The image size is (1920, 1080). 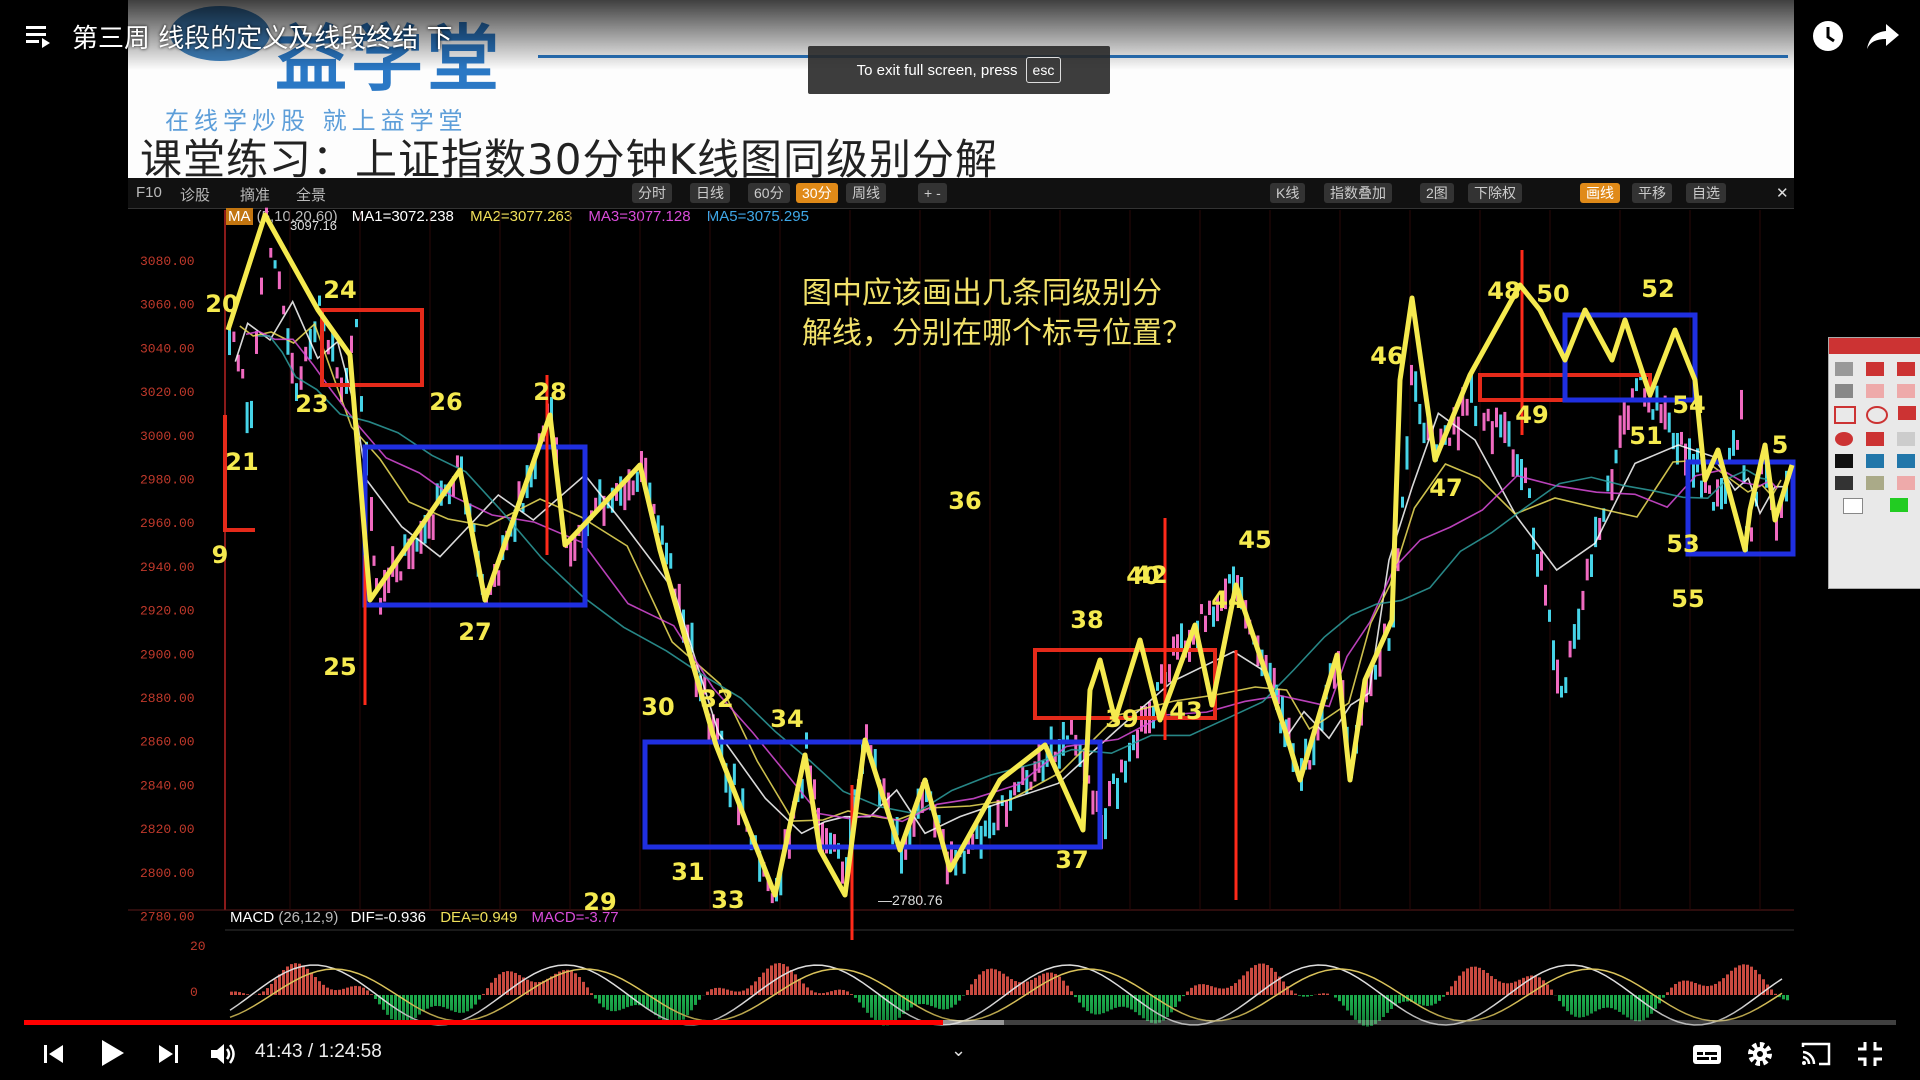 What do you see at coordinates (1874, 369) in the screenshot?
I see `pen-icon` at bounding box center [1874, 369].